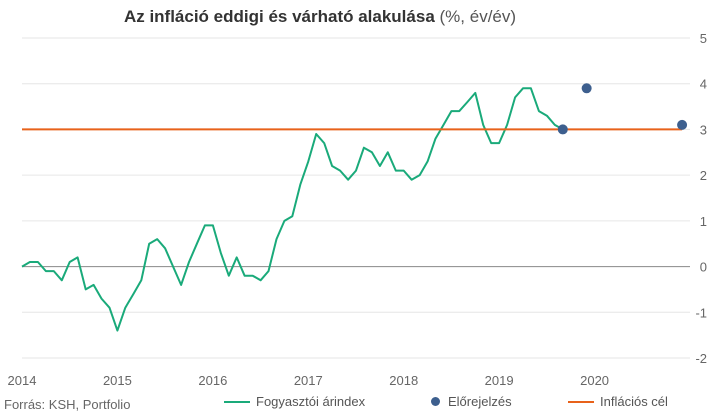  Describe the element at coordinates (703, 38) in the screenshot. I see `y-tick-label: 5` at that location.